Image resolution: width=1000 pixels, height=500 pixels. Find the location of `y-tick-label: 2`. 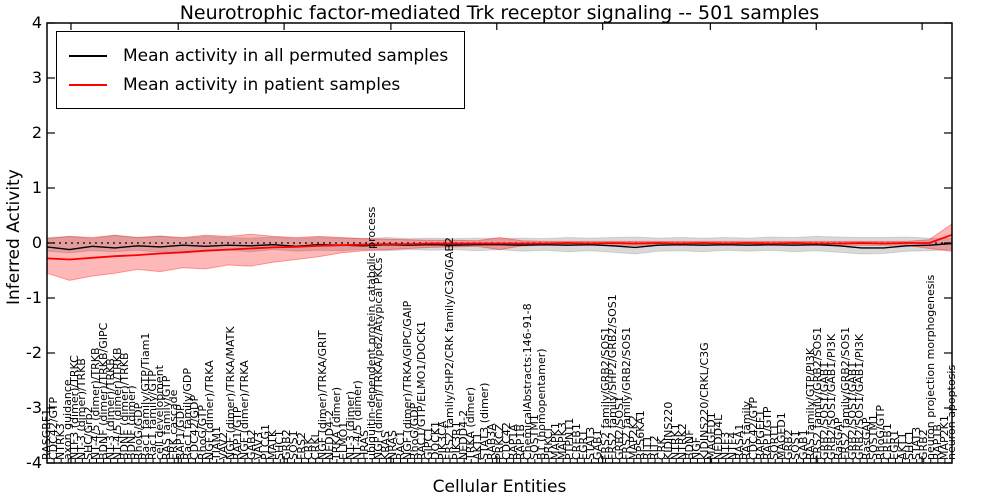

y-tick-label: 2 is located at coordinates (36, 132).